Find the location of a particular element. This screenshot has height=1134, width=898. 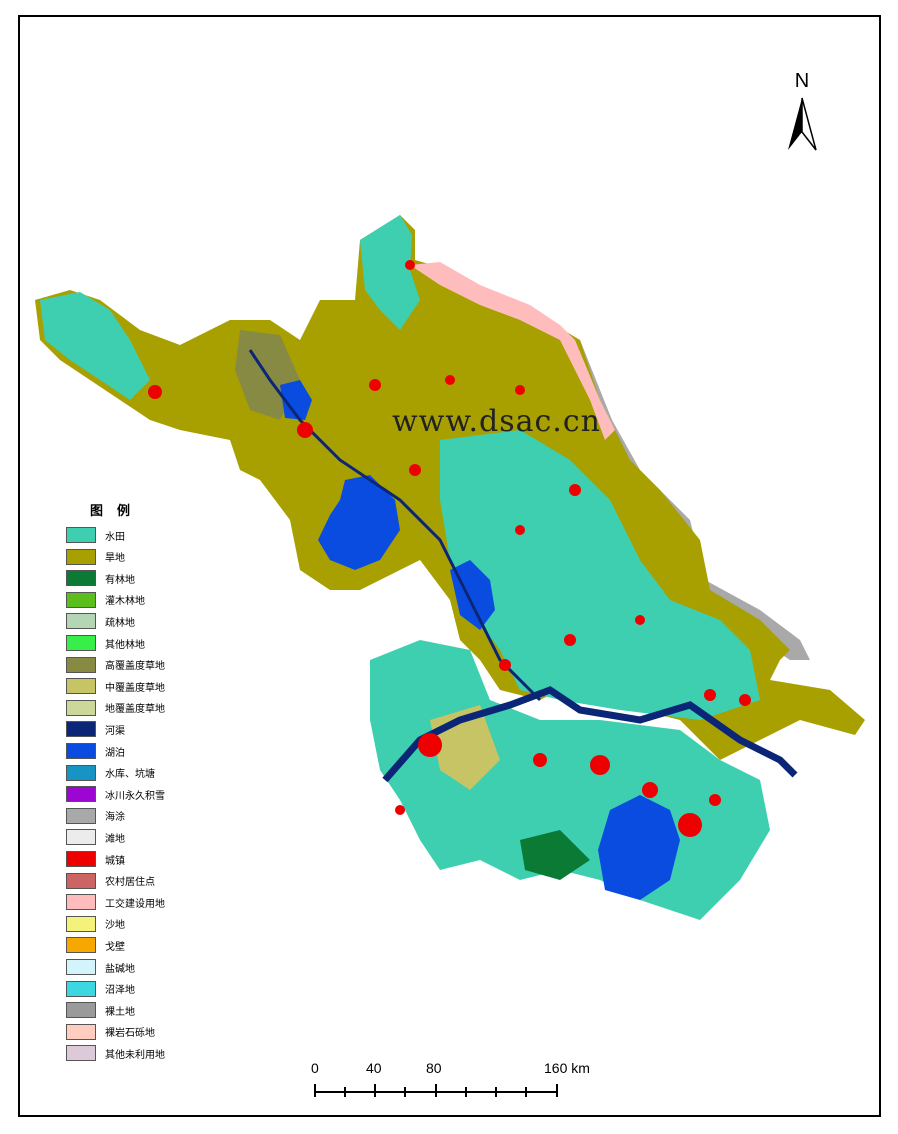

north-arrow: N is located at coordinates (802, 115).